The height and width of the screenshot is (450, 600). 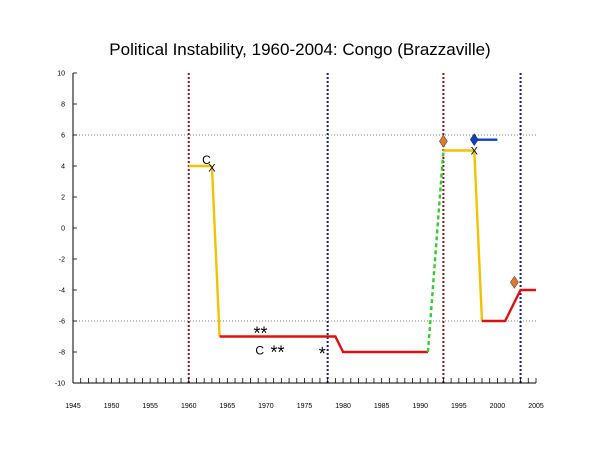 I want to click on y-tick-label: 4, so click(x=63, y=167).